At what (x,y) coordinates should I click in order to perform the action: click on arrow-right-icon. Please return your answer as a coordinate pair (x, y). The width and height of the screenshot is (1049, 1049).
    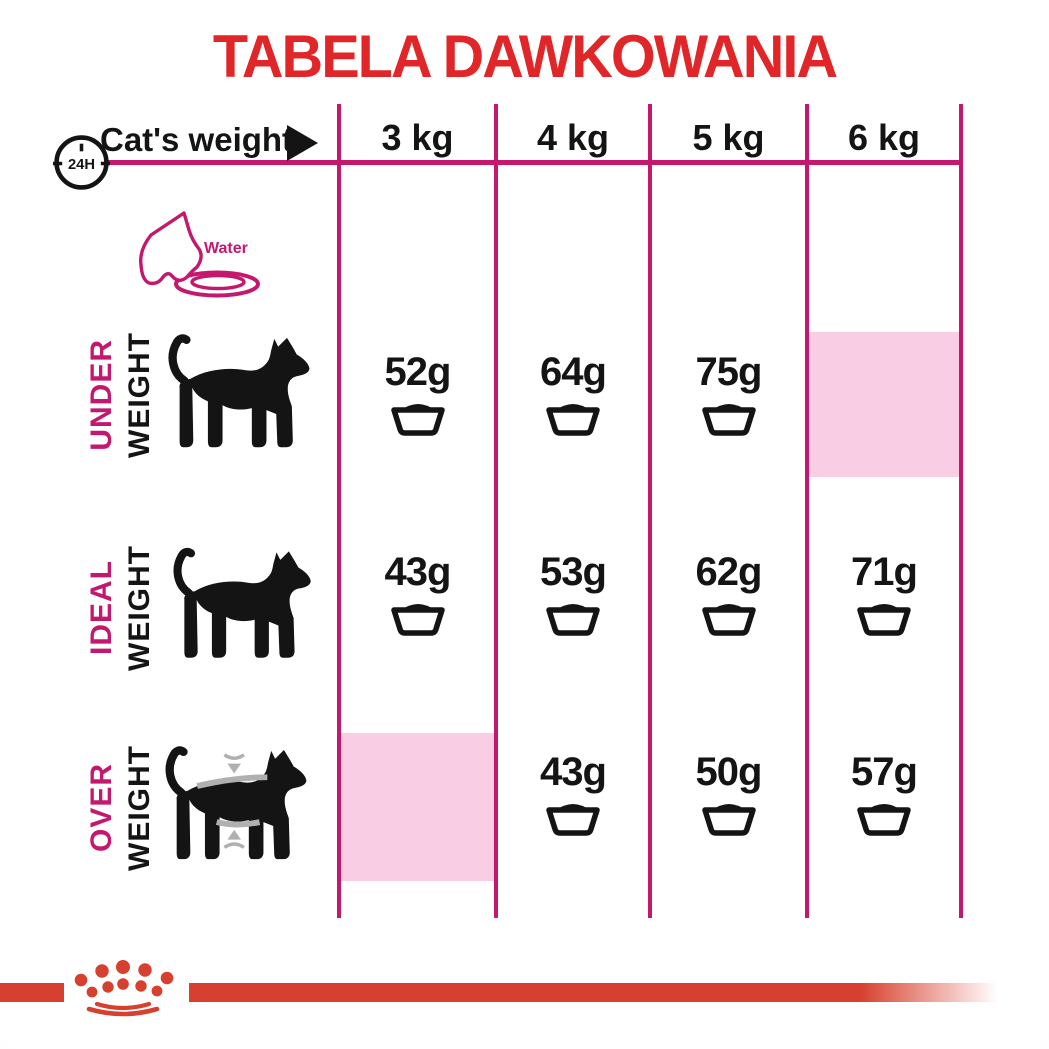
    Looking at the image, I should click on (302, 143).